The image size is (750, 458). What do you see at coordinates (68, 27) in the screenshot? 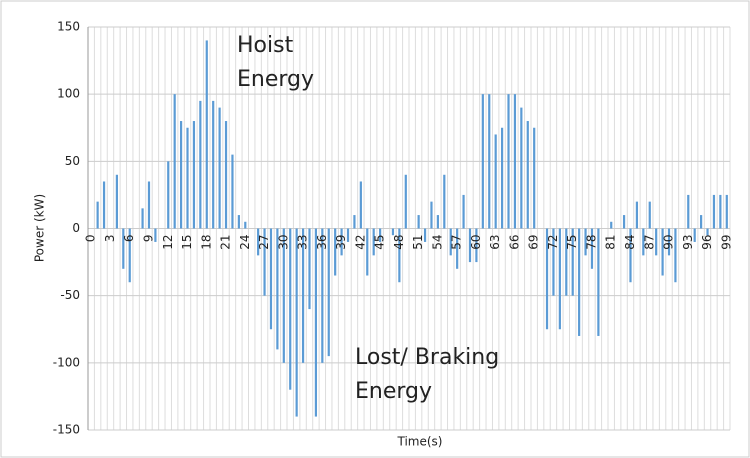
I see `y-tick-label: 150` at bounding box center [68, 27].